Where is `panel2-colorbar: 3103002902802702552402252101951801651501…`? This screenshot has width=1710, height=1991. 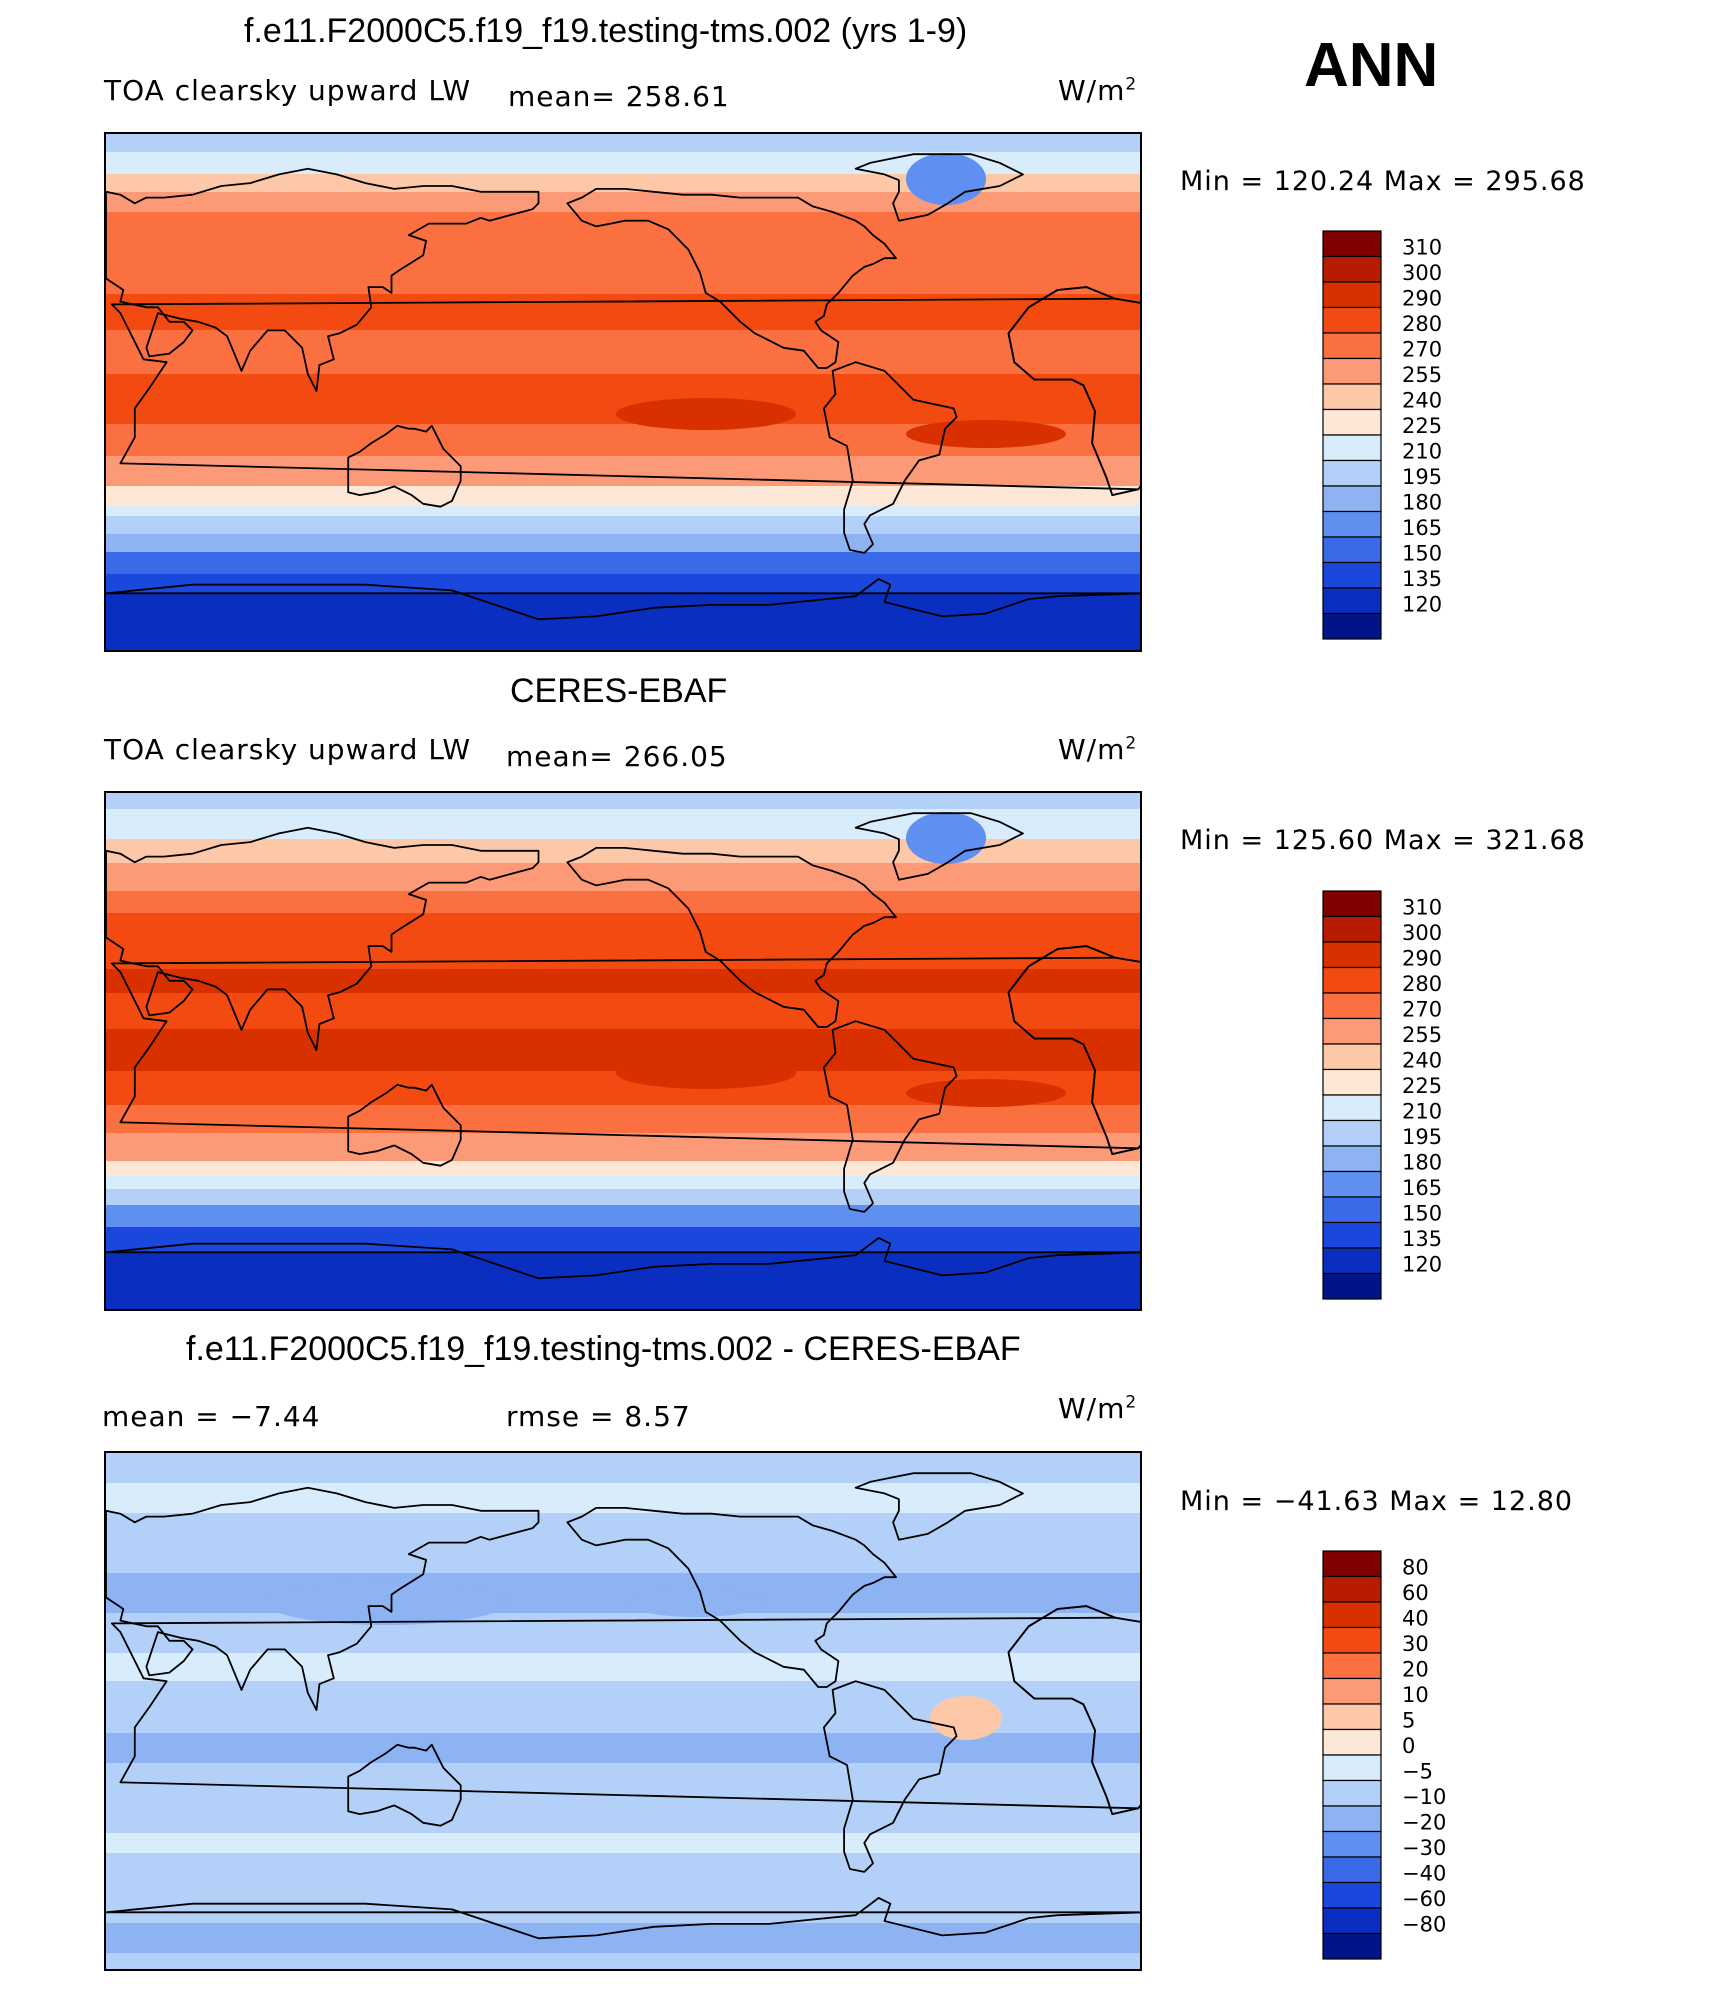
panel2-colorbar: 3103002902802702552402252101951801651501… is located at coordinates (1382, 1095).